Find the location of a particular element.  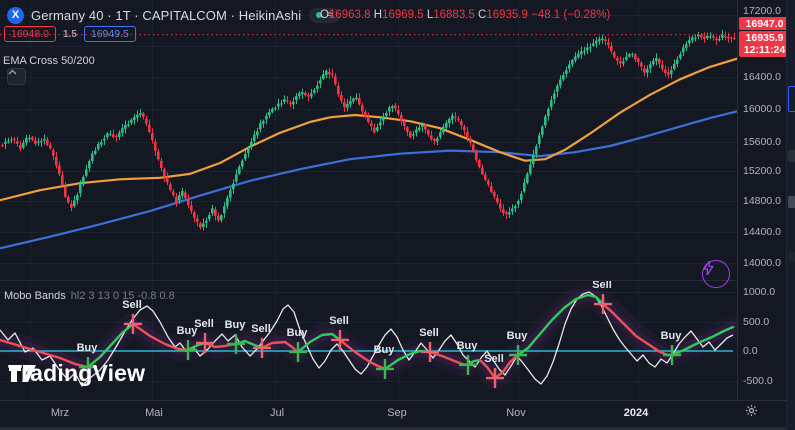

market-status-pill: ≈ is located at coordinates (325, 15).